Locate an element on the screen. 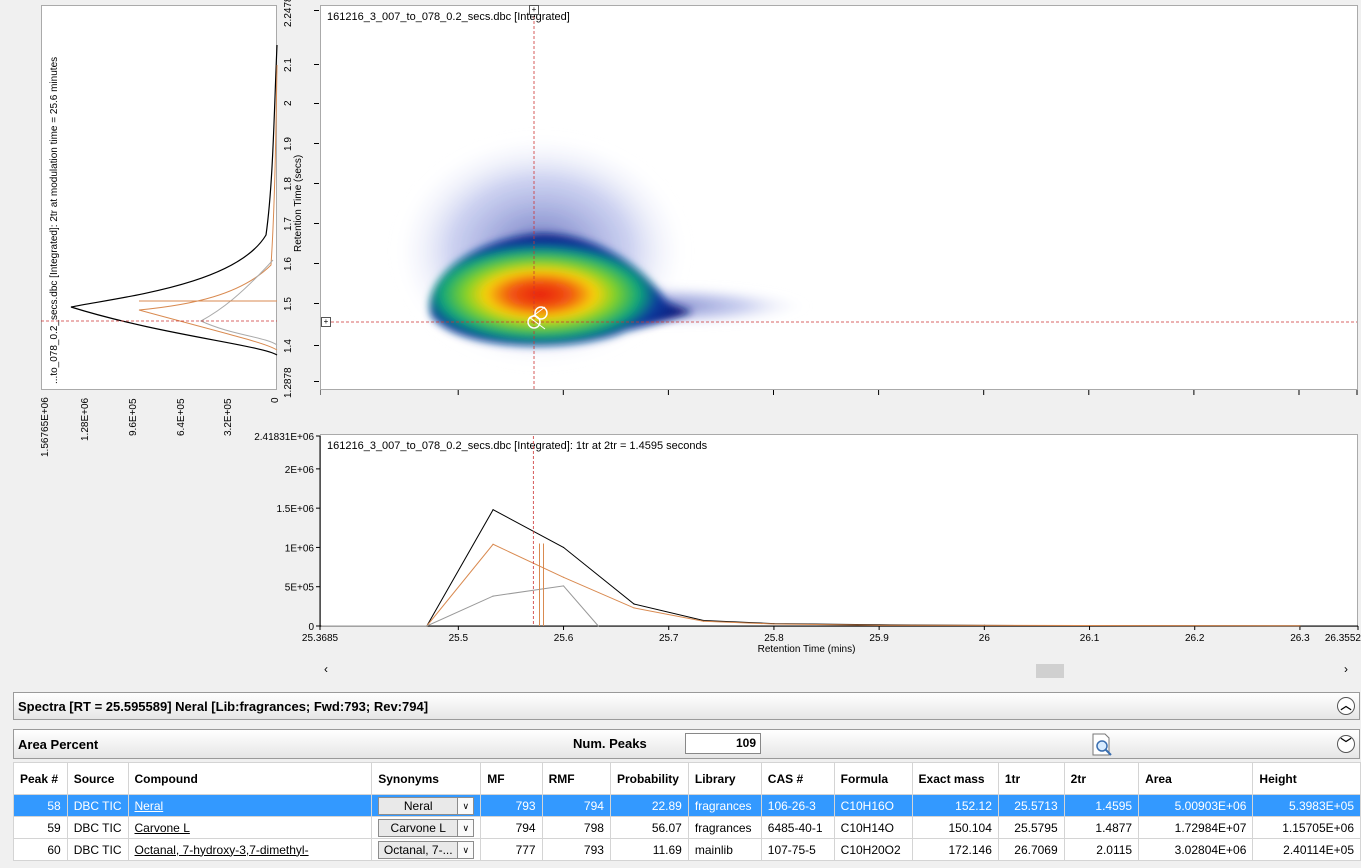  side-profile-x-tick-label: 1.28E+06 is located at coordinates (85, 420).